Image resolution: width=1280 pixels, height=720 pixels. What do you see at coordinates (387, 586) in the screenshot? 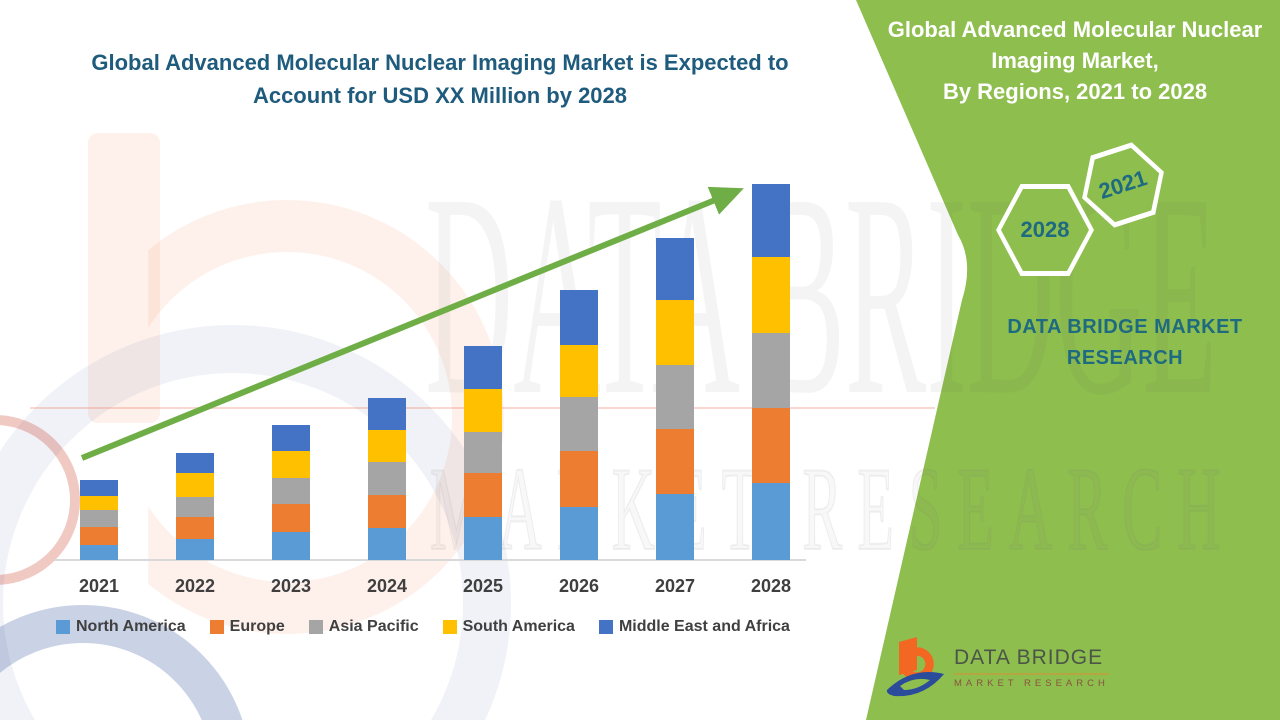
I see `x-axis-label-2024: 2024` at bounding box center [387, 586].